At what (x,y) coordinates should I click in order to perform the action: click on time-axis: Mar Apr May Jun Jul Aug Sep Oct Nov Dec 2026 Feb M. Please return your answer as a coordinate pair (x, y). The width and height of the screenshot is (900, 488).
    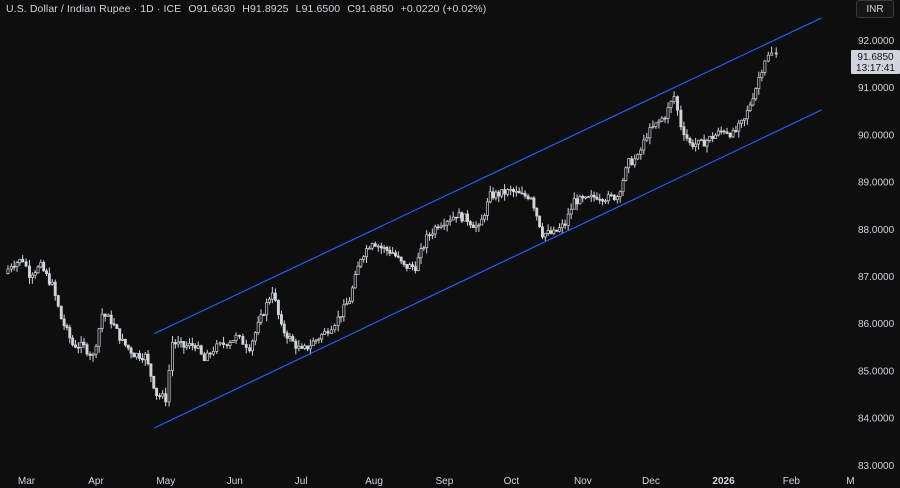
    Looking at the image, I should click on (436, 481).